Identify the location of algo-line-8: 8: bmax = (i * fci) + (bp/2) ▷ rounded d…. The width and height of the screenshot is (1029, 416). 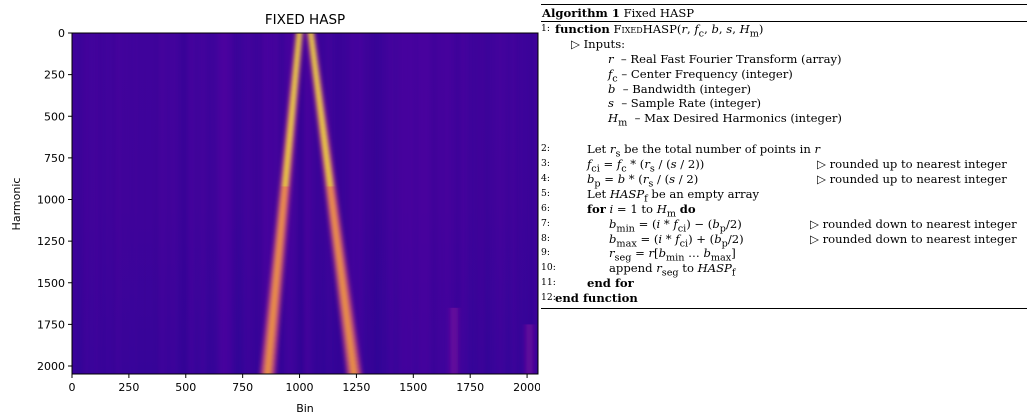
(779, 240).